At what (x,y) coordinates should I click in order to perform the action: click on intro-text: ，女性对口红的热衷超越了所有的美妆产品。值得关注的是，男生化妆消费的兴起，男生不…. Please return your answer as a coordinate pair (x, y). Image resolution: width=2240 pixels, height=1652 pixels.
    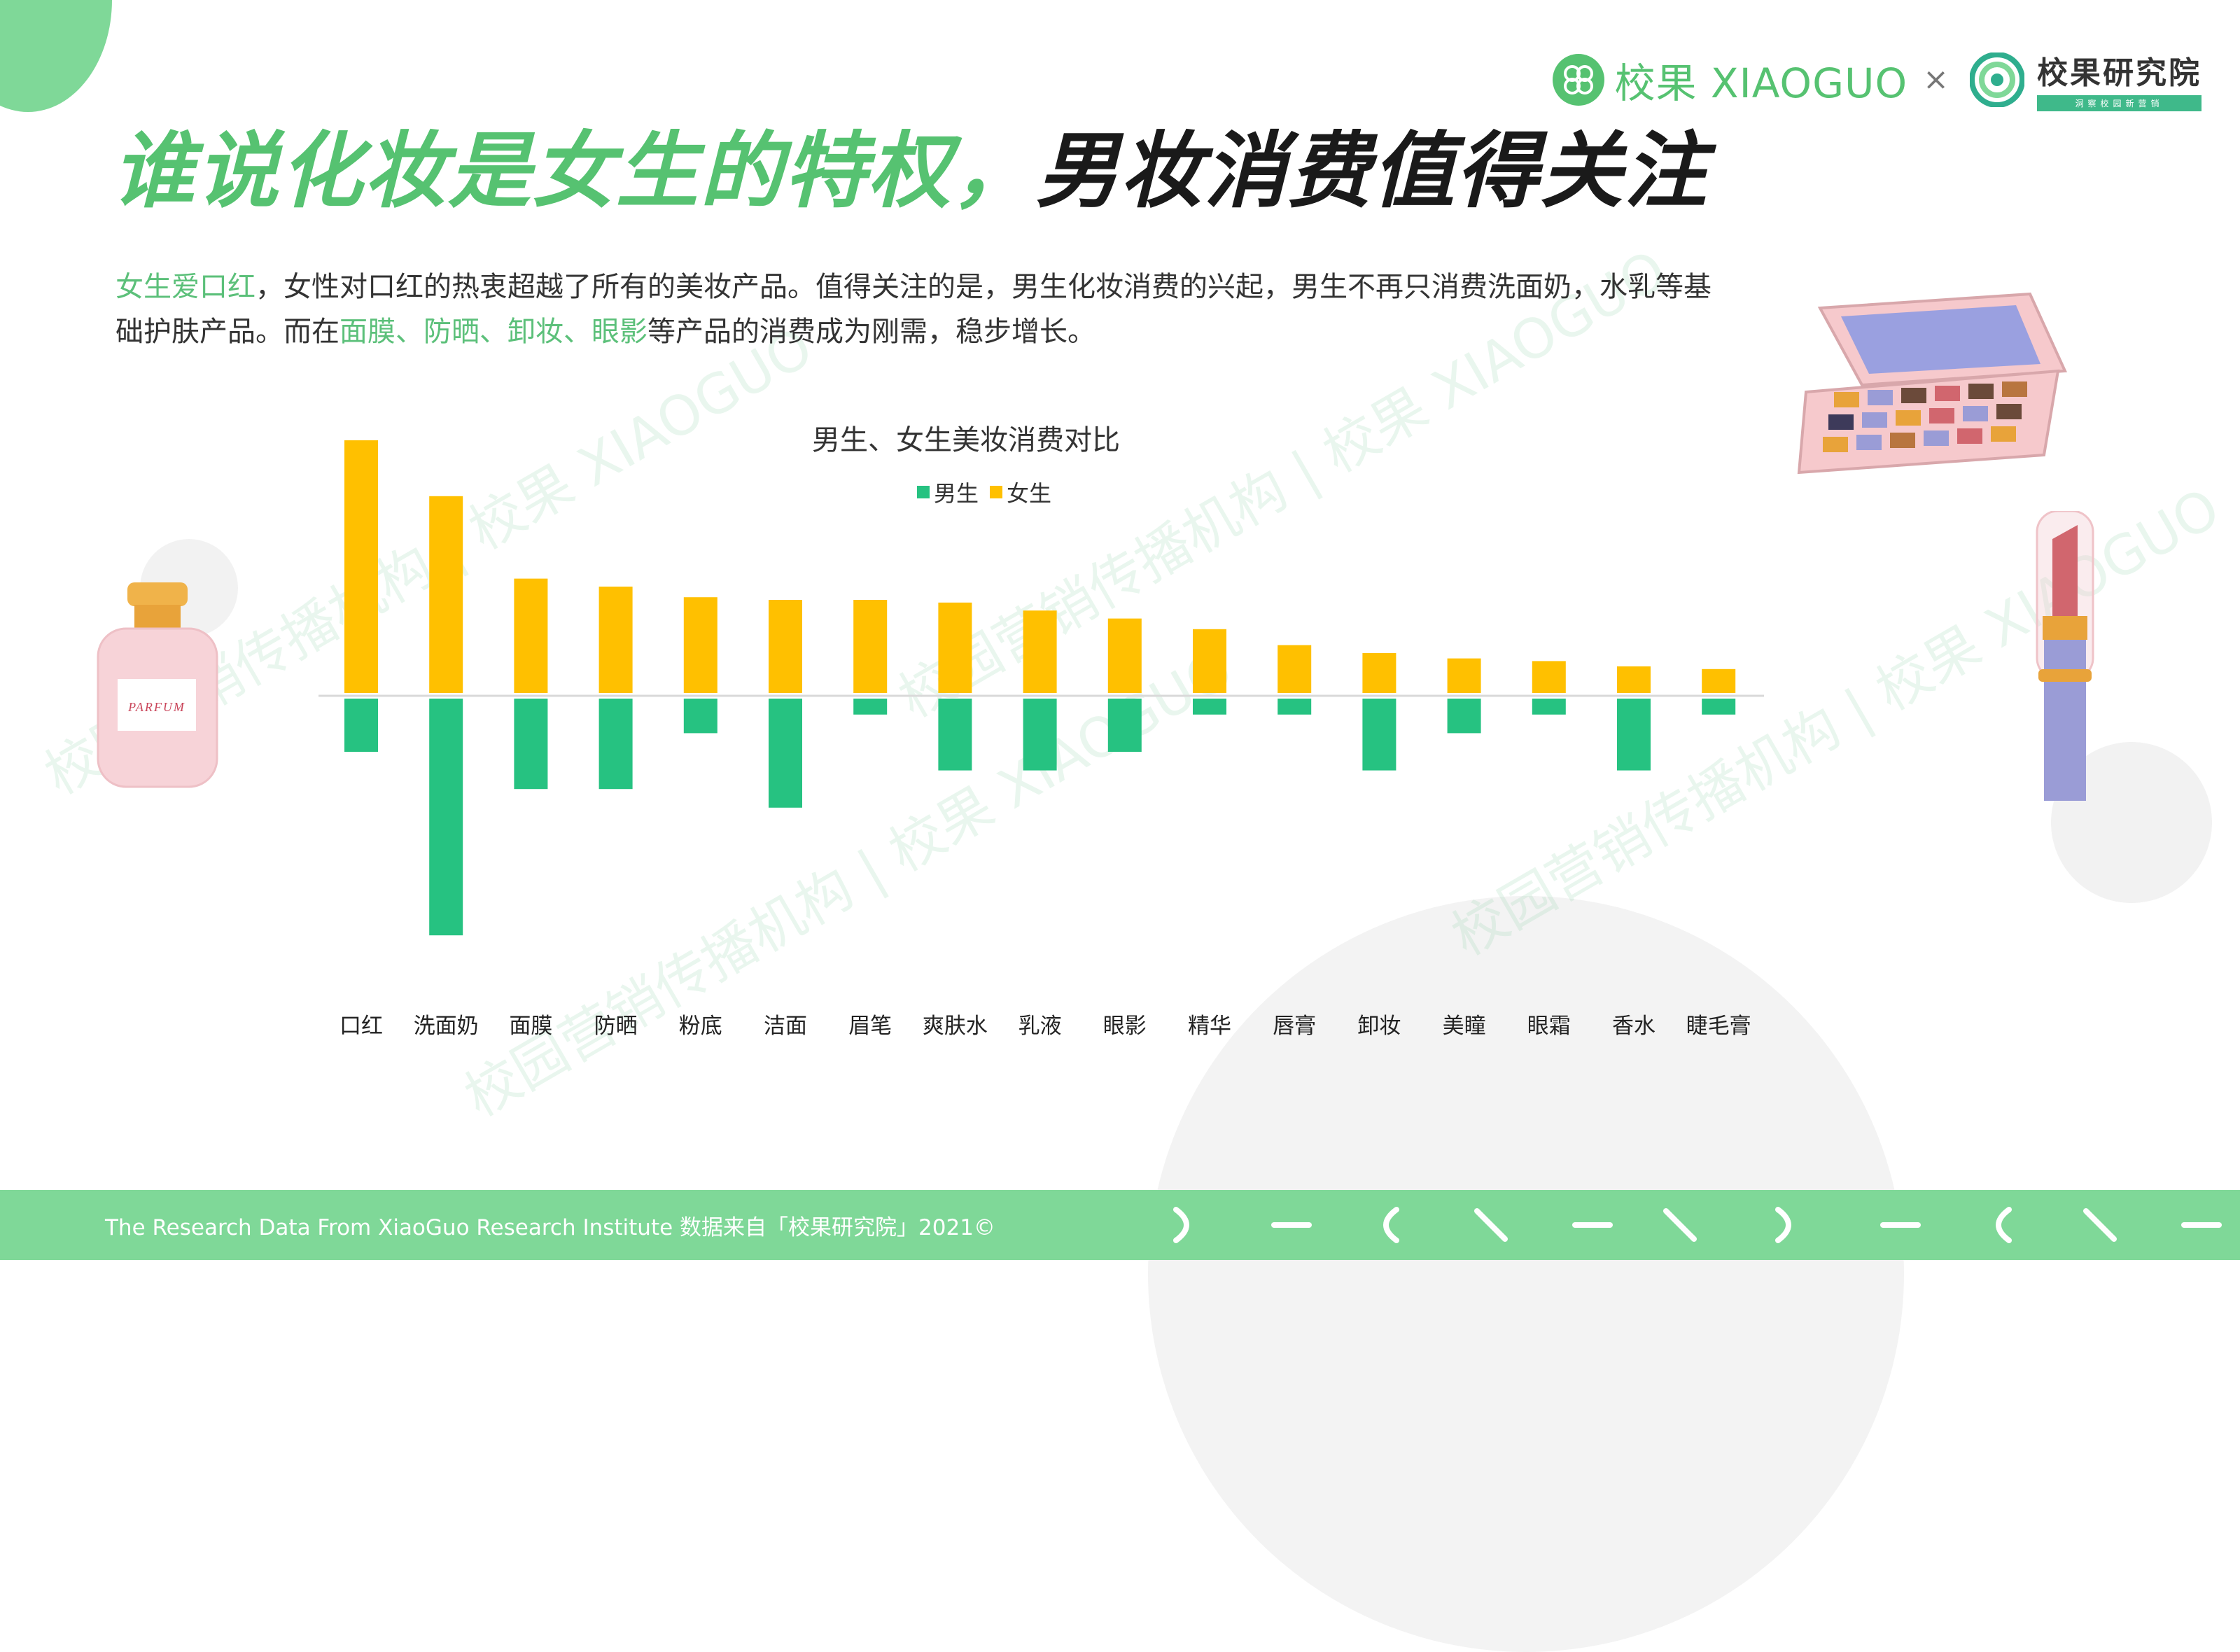
    Looking at the image, I should click on (913, 309).